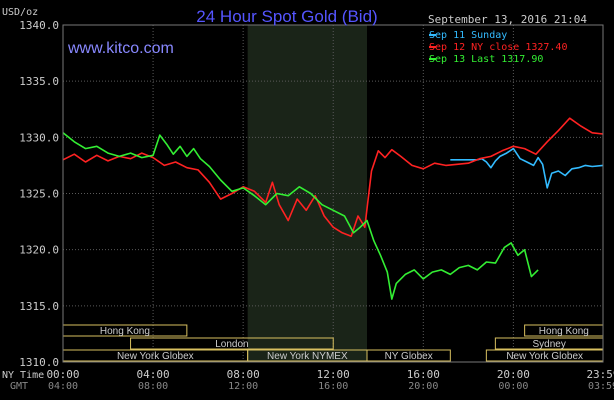  What do you see at coordinates (307, 356) in the screenshot?
I see `session-label: New York NYMEX` at bounding box center [307, 356].